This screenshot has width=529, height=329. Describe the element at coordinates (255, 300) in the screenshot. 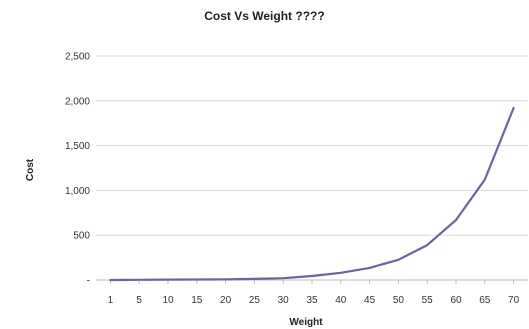

I see `x-tick-label: 25` at that location.